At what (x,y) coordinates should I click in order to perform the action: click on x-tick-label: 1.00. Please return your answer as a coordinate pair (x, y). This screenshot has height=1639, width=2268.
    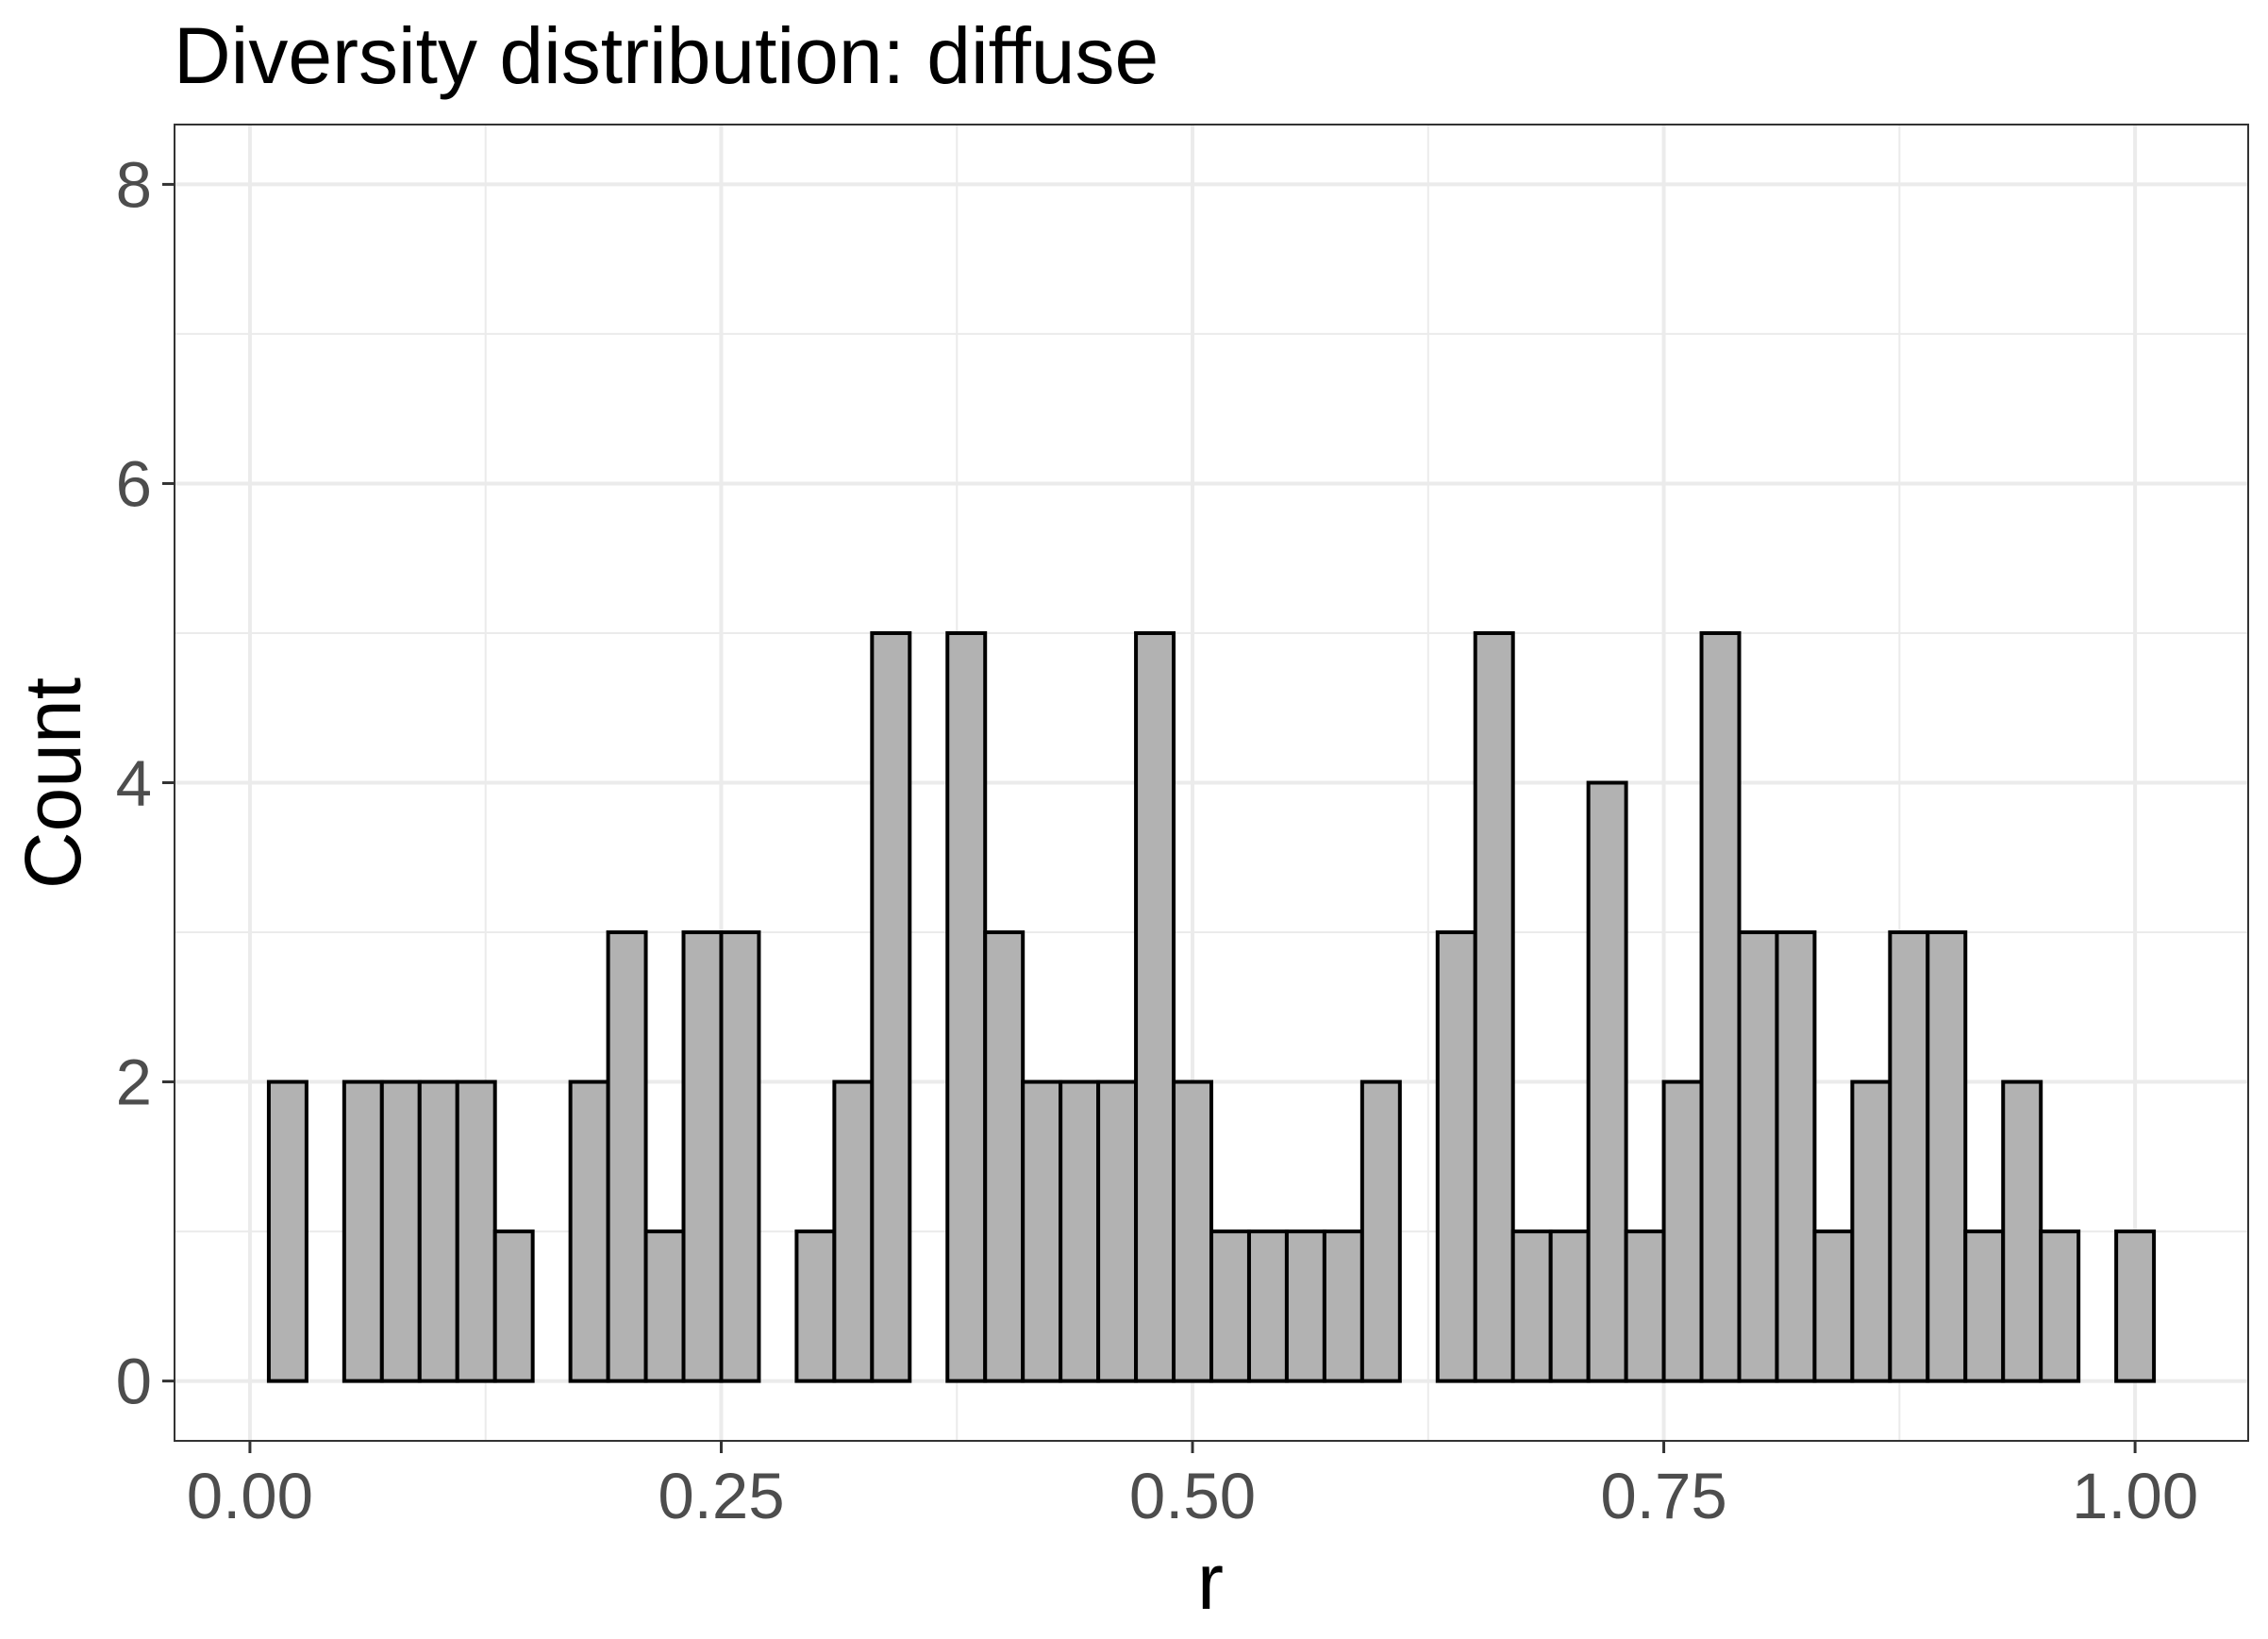
    Looking at the image, I should click on (2135, 1496).